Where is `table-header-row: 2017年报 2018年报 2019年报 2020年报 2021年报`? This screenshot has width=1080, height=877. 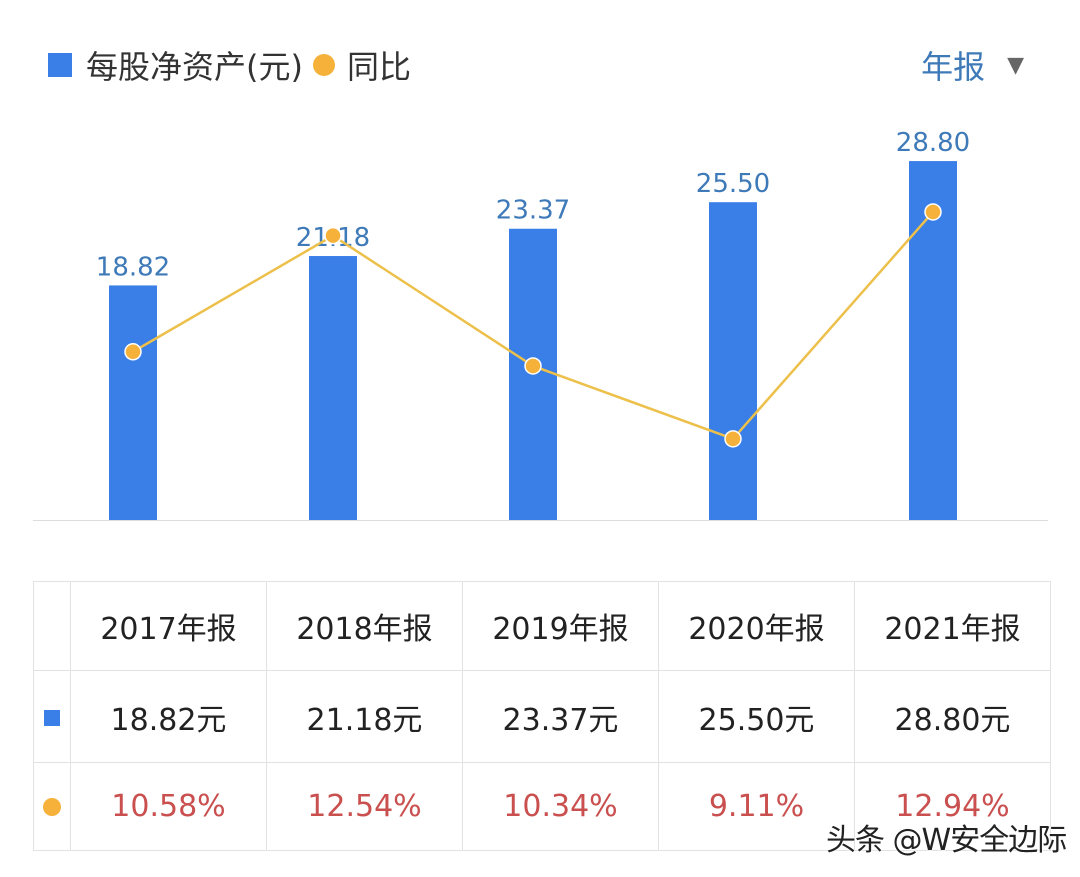 table-header-row: 2017年报 2018年报 2019年报 2020年报 2021年报 is located at coordinates (542, 626).